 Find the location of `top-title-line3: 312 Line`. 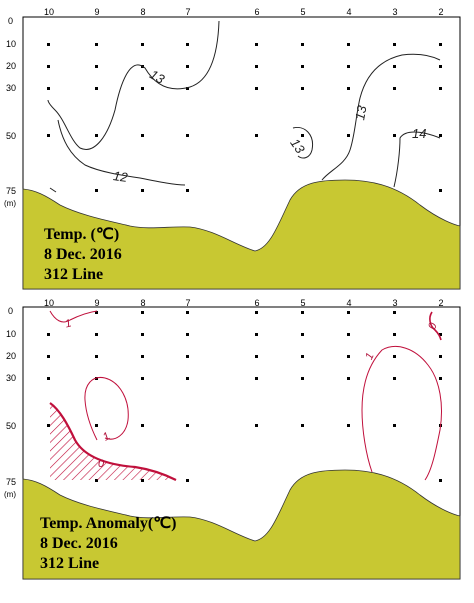

top-title-line3: 312 Line is located at coordinates (73, 274).